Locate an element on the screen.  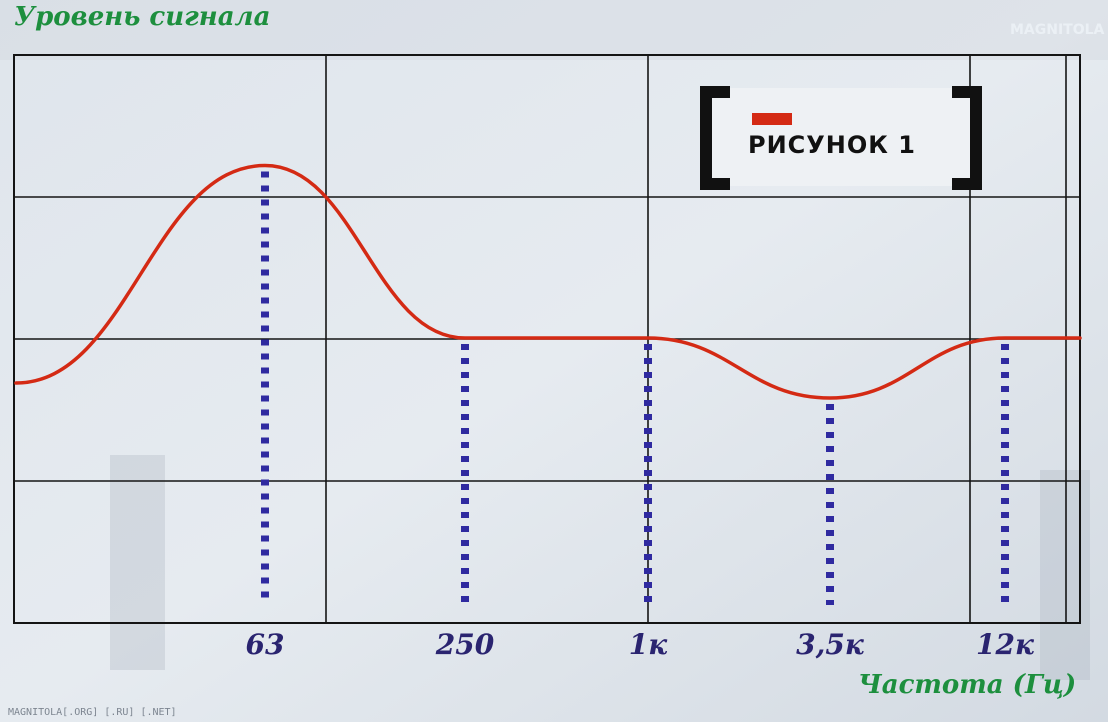
x-tick-label: 3,5к is located at coordinates (830, 644).